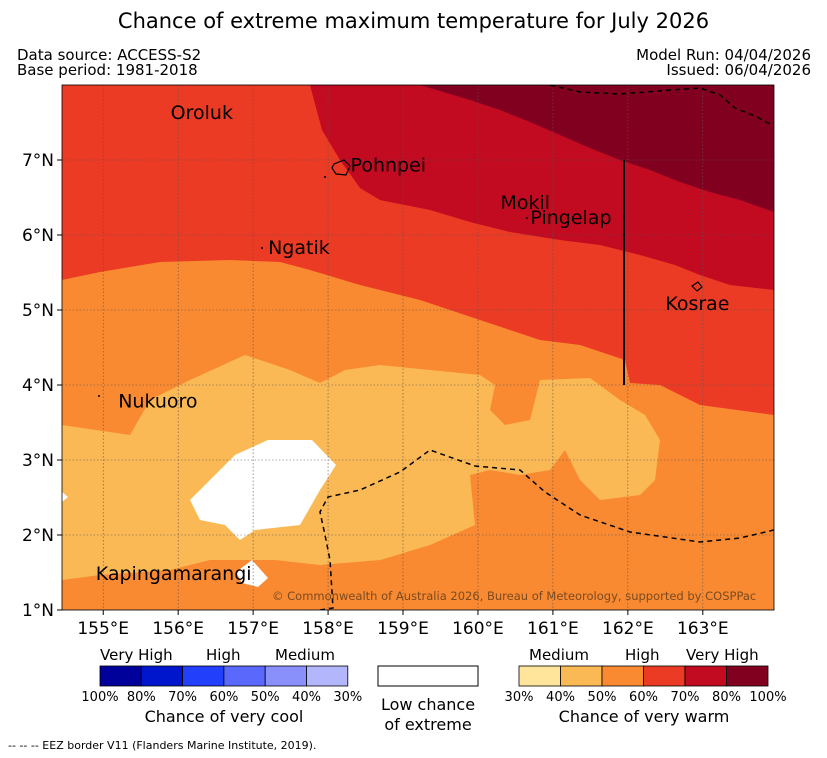 The height and width of the screenshot is (758, 827). Describe the element at coordinates (38, 311) in the screenshot. I see `lat-tick-label: 5°N` at that location.